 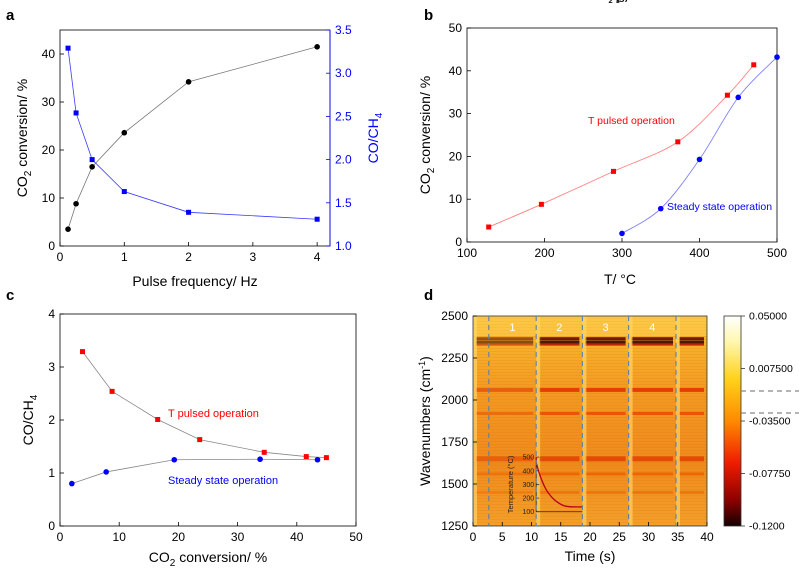 What do you see at coordinates (454, 358) in the screenshot?
I see `panel-d-y-tick-label: 2250` at bounding box center [454, 358].